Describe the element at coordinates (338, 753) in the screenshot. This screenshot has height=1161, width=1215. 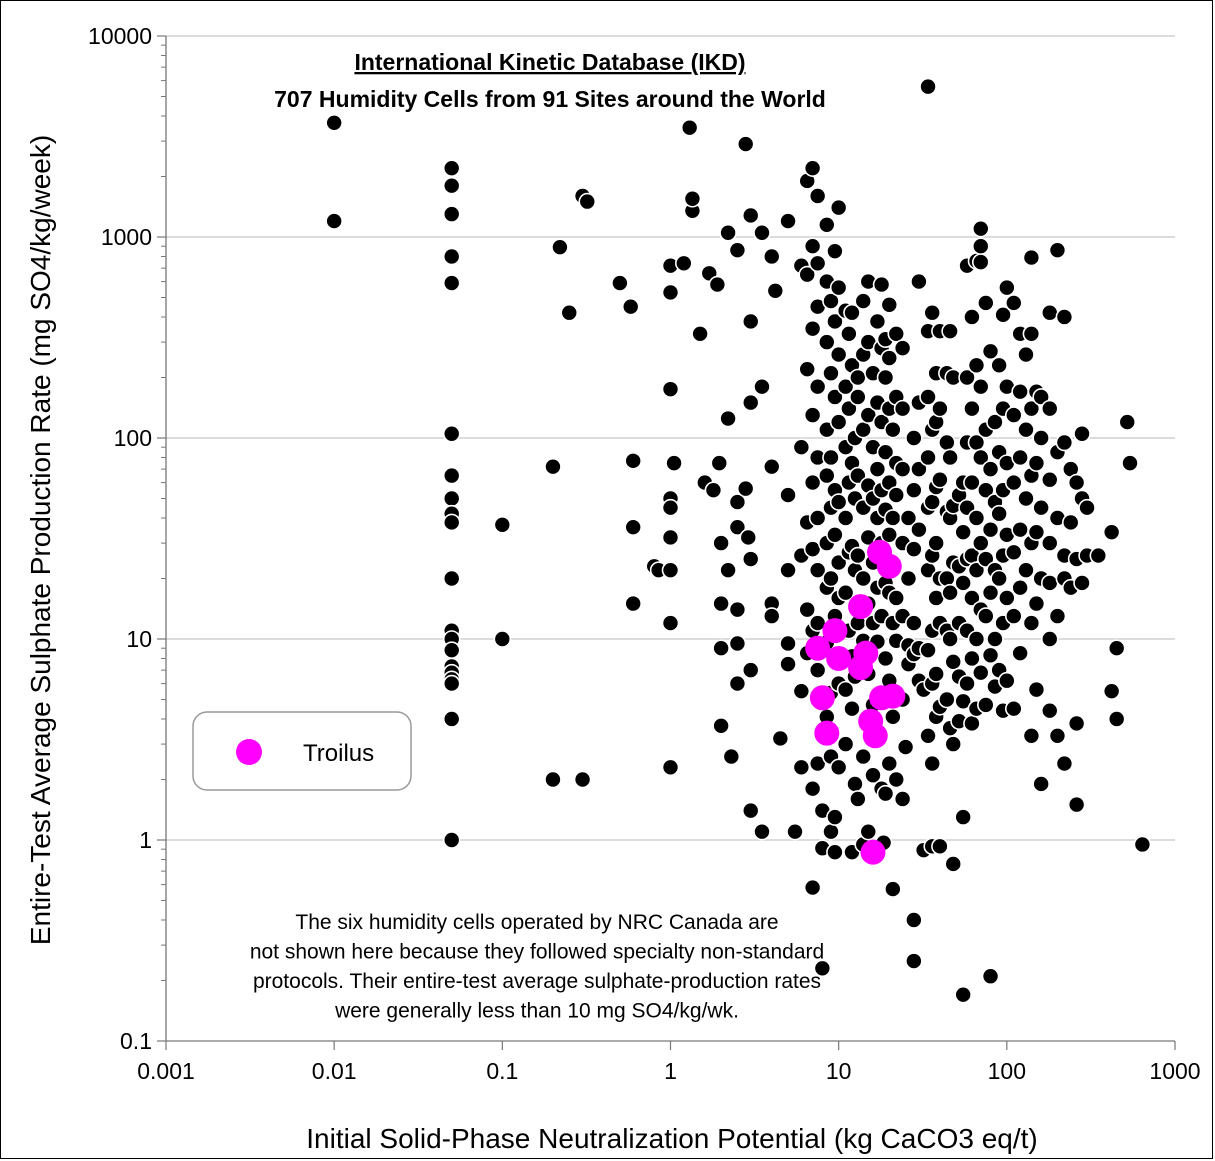
I see `legend-label-troilus: Troilus` at that location.